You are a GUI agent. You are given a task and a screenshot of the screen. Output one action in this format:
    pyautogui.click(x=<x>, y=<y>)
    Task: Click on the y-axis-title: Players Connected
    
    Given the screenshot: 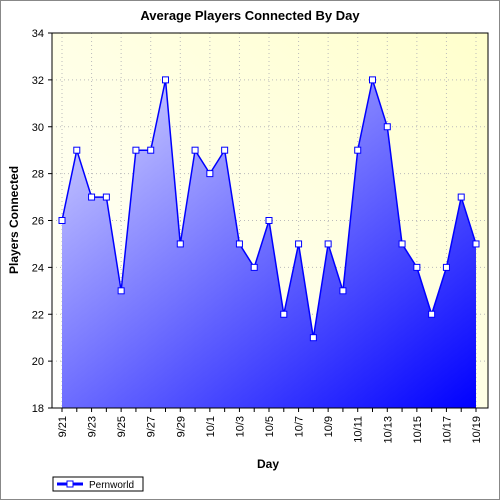 What is the action you would take?
    pyautogui.click(x=14, y=220)
    